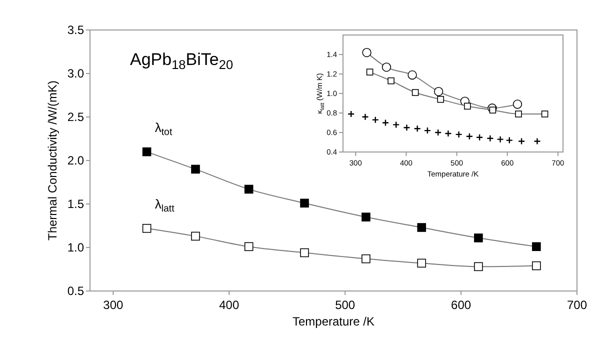 The height and width of the screenshot is (342, 600). What do you see at coordinates (164, 205) in the screenshot?
I see `series-label: λ$_{latt}$` at bounding box center [164, 205].